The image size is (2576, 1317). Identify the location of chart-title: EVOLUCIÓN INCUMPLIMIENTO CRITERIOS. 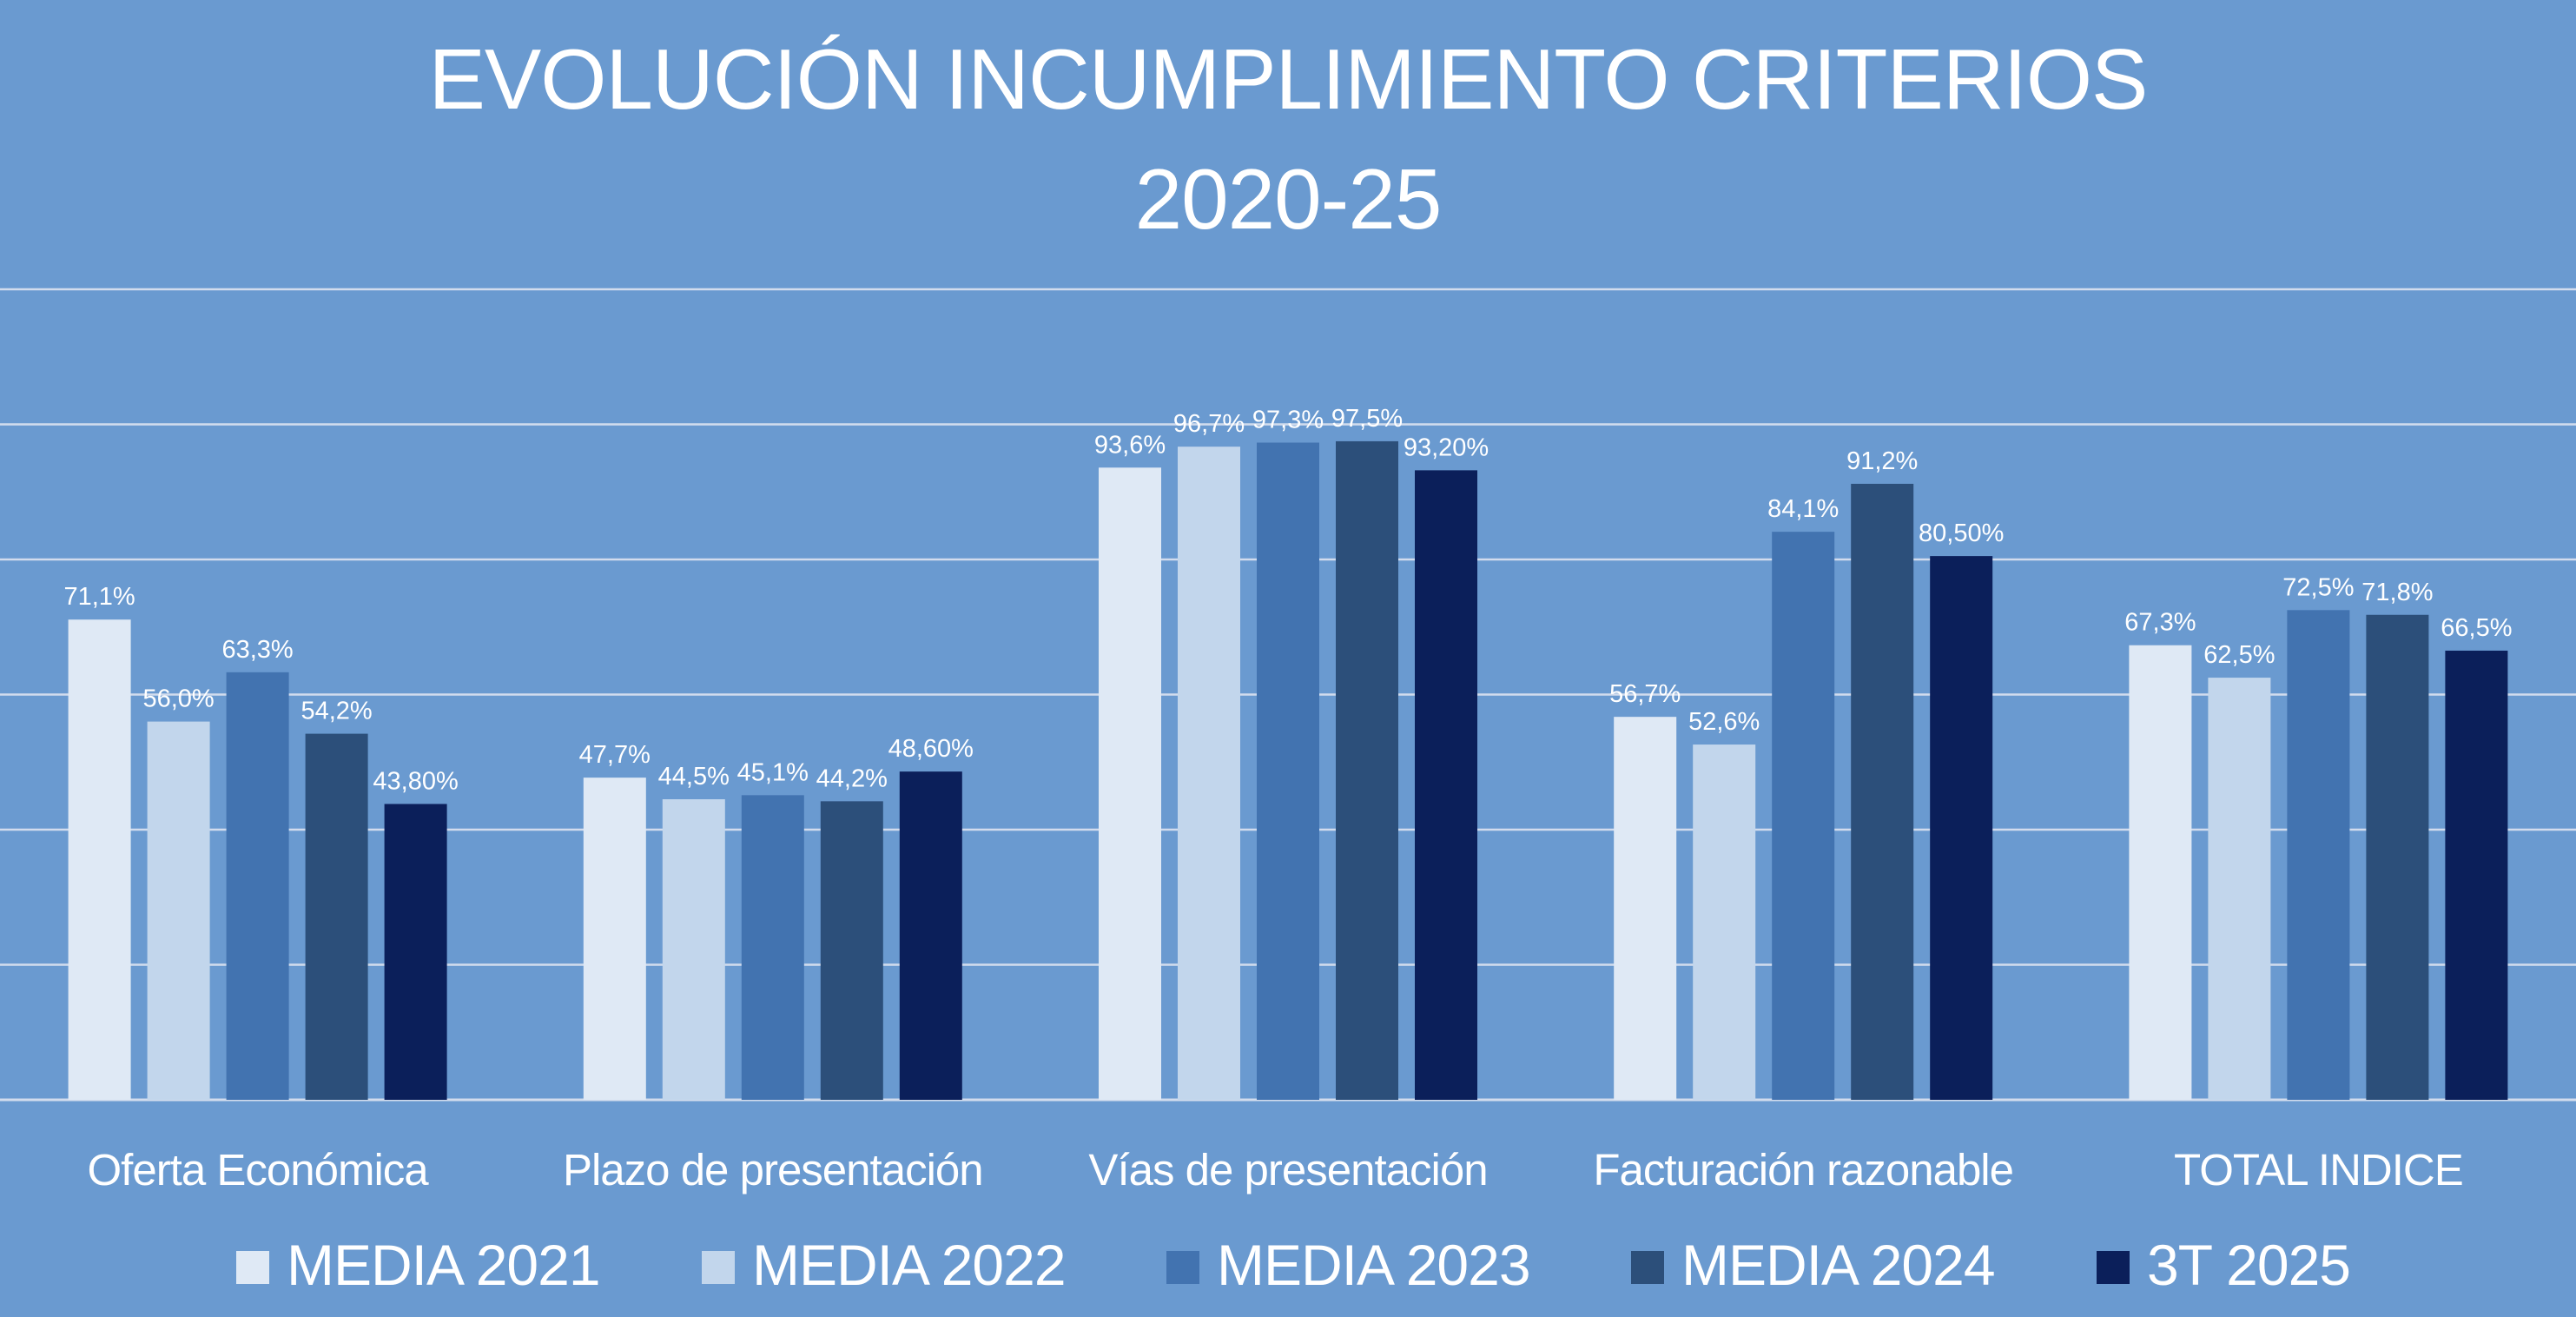
(1288, 79).